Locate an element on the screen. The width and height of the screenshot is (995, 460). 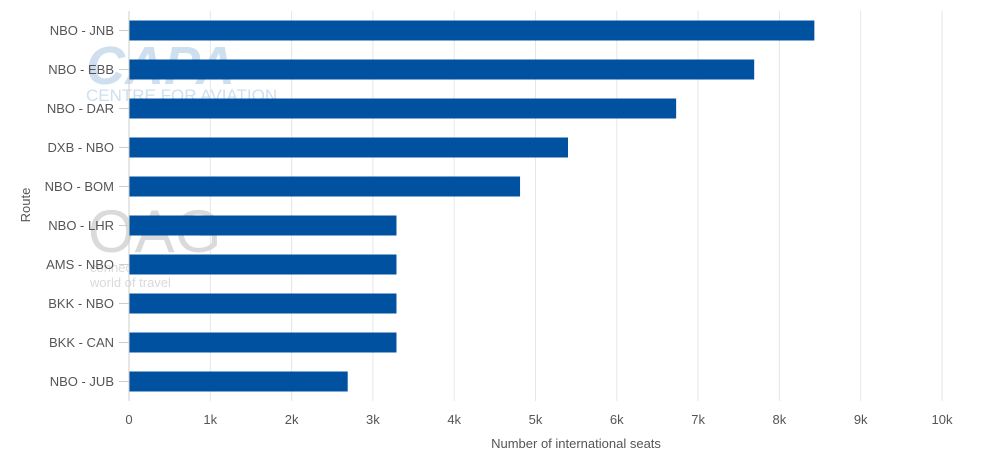
x-axis-title: Number of international seats is located at coordinates (576, 443).